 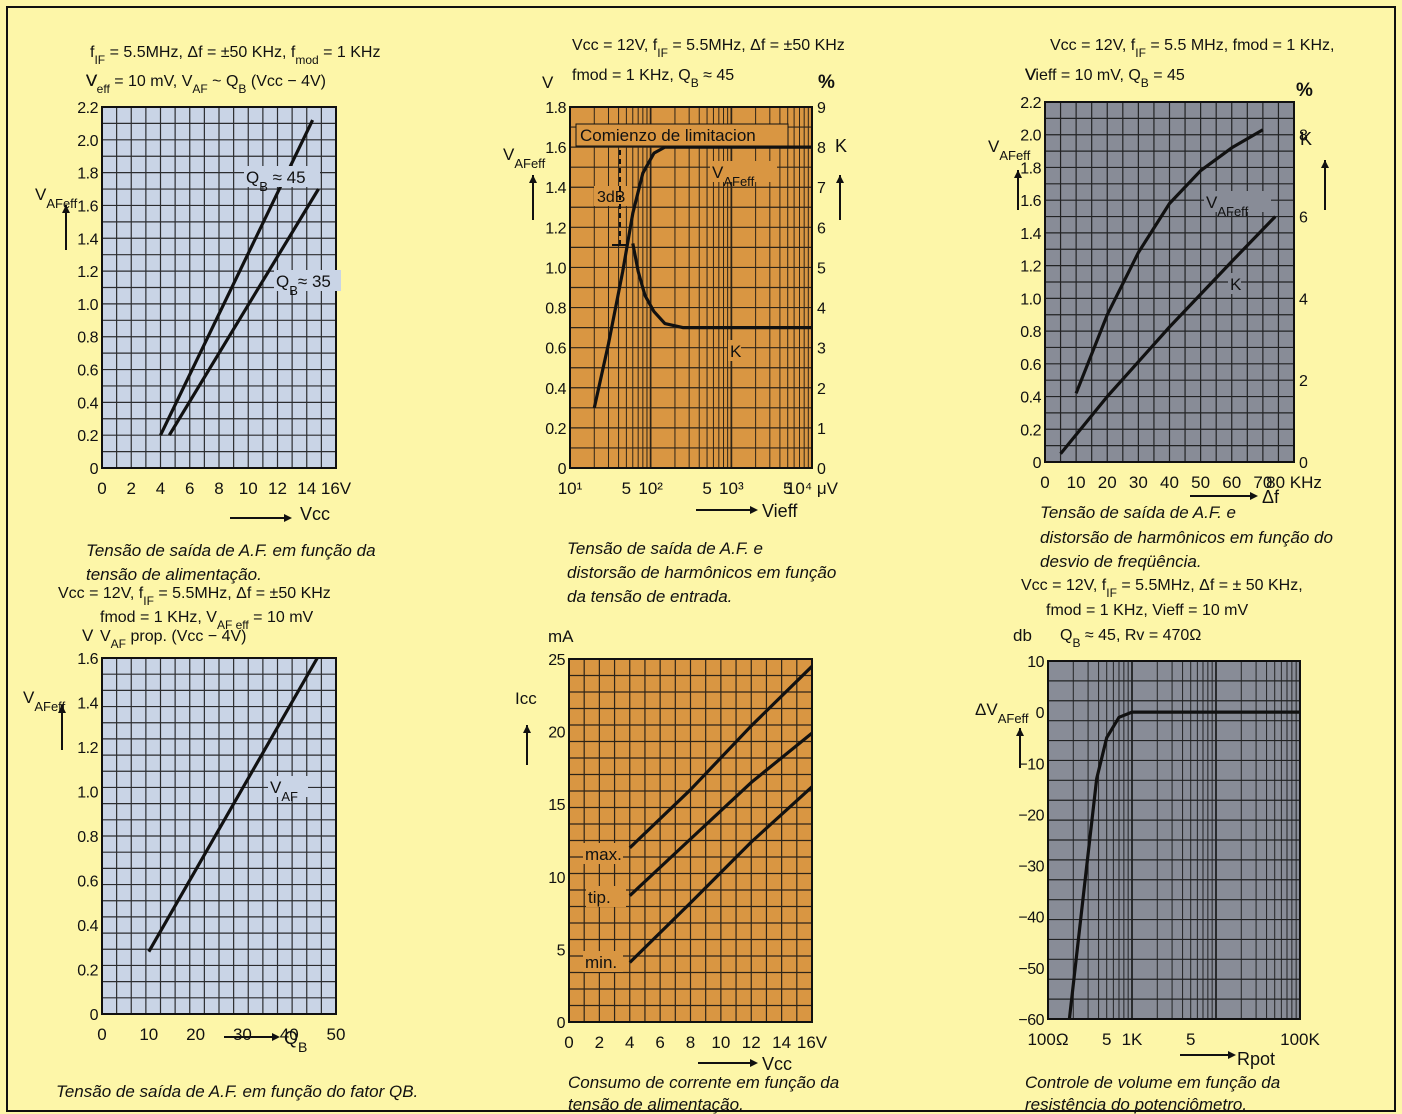 I want to click on y-tick-label: 10, so click(x=556, y=878).